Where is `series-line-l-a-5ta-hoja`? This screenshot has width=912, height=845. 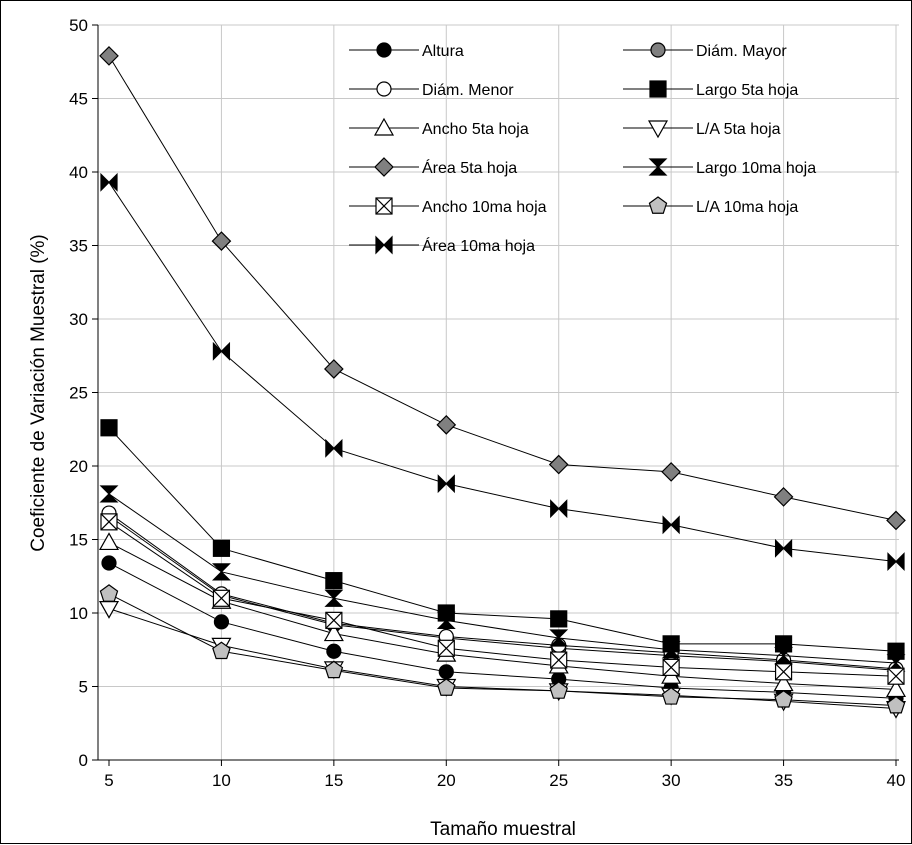 series-line-l-a-5ta-hoja is located at coordinates (502, 659).